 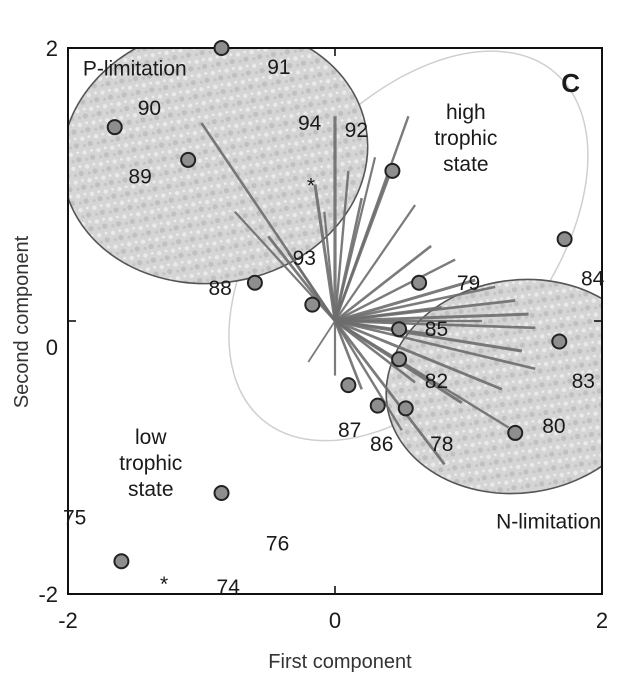 What do you see at coordinates (277, 543) in the screenshot?
I see `point-label: 76` at bounding box center [277, 543].